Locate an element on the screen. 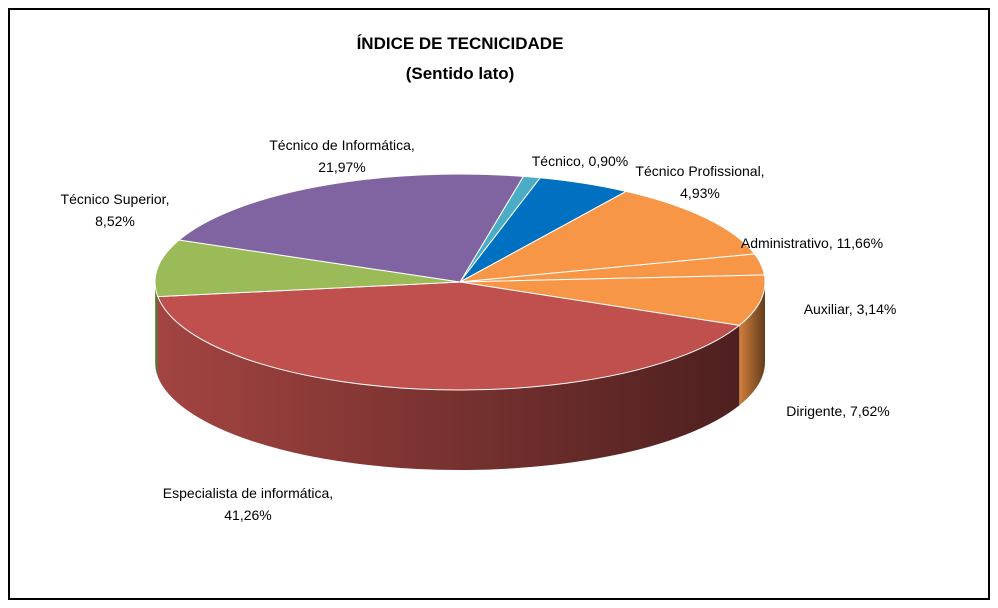 This screenshot has width=998, height=608. label-category: Especialista de informática, is located at coordinates (248, 493).